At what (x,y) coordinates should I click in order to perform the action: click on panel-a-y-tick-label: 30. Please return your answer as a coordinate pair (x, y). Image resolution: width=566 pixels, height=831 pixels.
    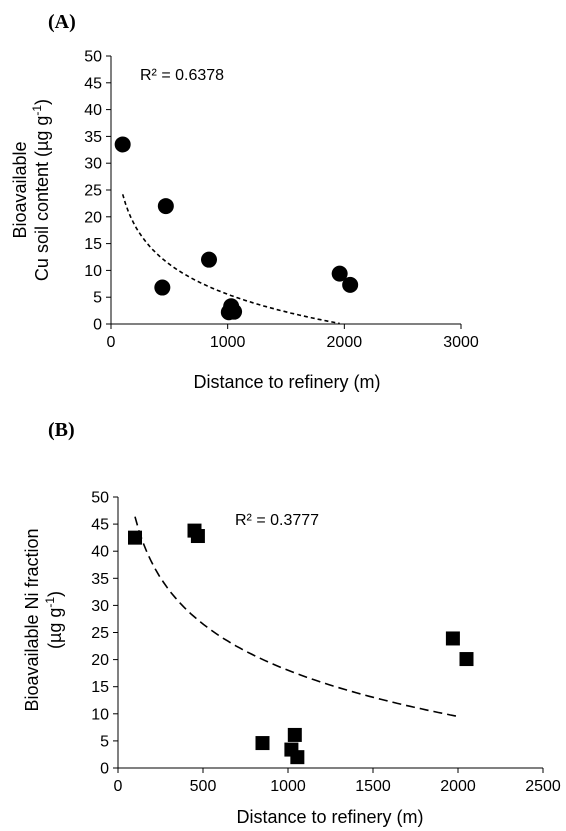
    Looking at the image, I should click on (93, 164).